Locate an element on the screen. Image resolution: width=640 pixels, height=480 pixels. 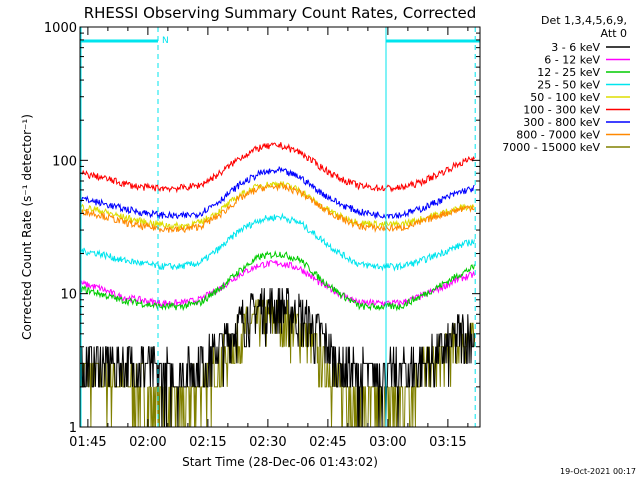
legend-label: 300 - 800 keV is located at coordinates (561, 122).